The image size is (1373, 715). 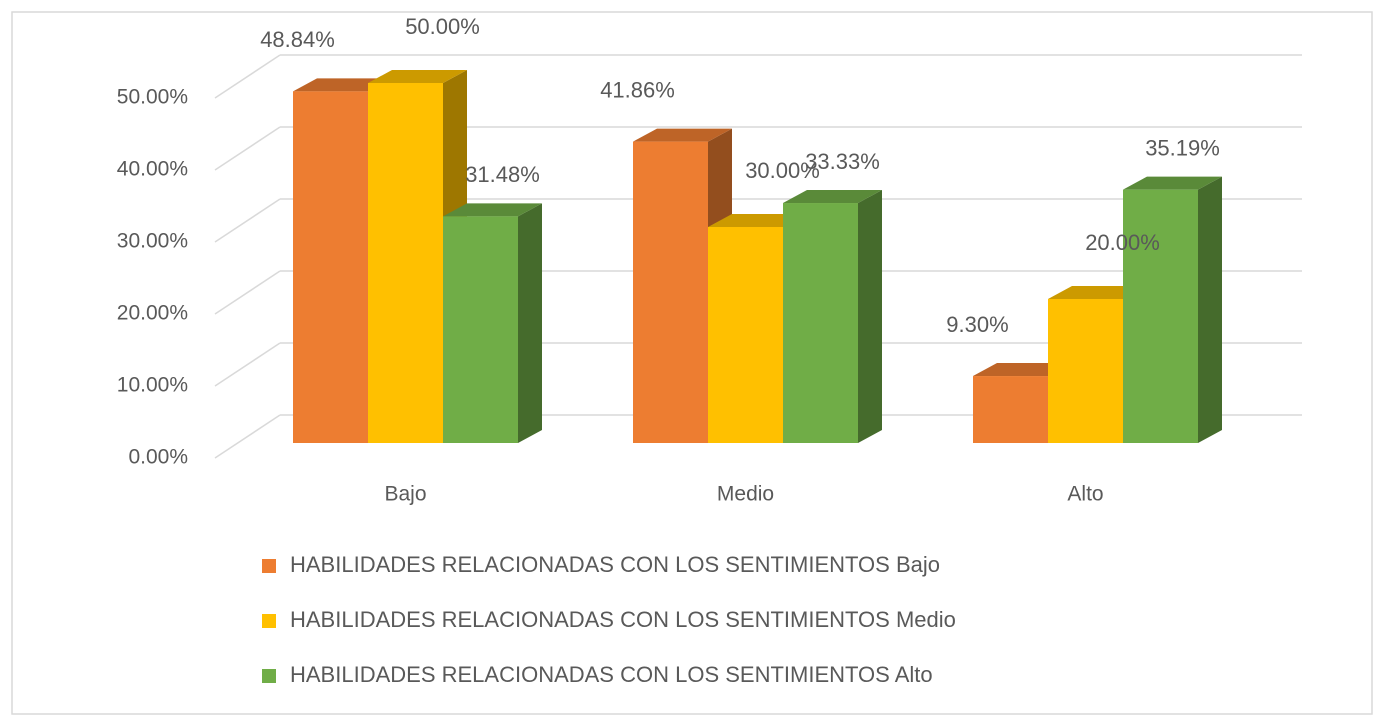 What do you see at coordinates (442, 26) in the screenshot?
I see `data-label: 50.00%` at bounding box center [442, 26].